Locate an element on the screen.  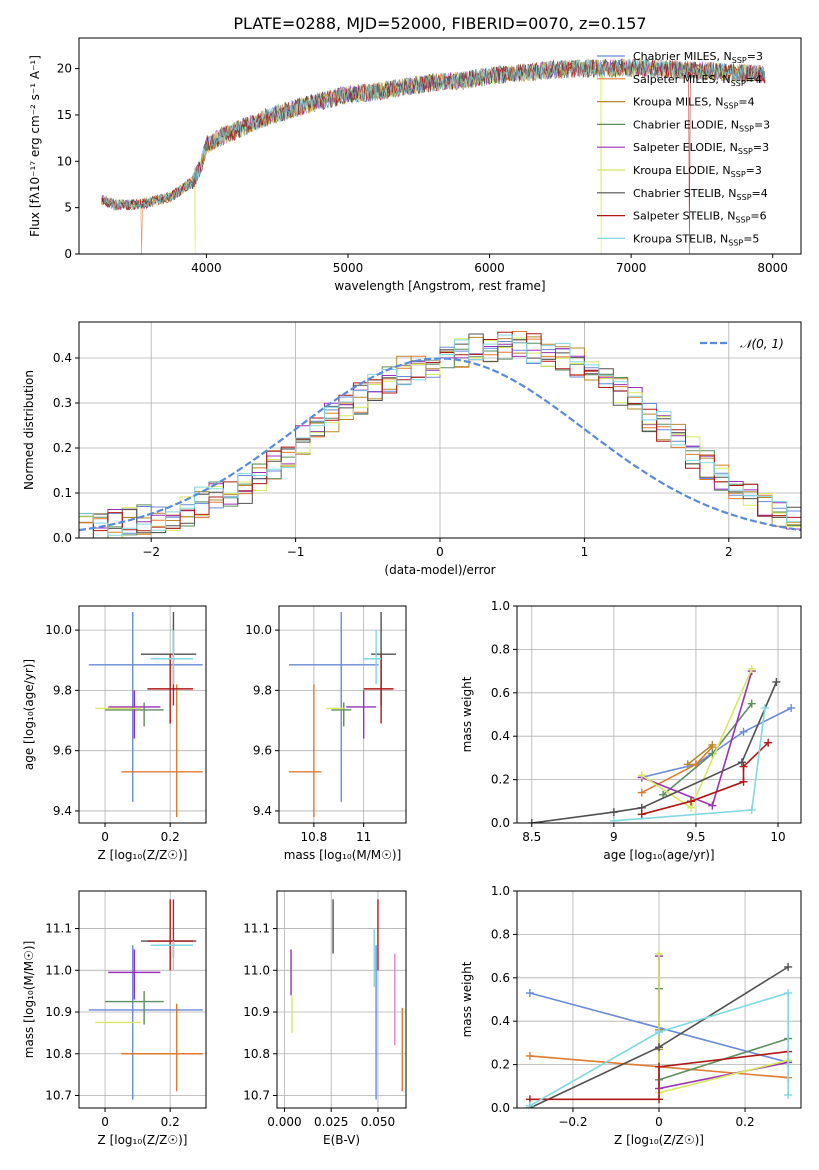
x-tick-label: 8.5 is located at coordinates (531, 837).